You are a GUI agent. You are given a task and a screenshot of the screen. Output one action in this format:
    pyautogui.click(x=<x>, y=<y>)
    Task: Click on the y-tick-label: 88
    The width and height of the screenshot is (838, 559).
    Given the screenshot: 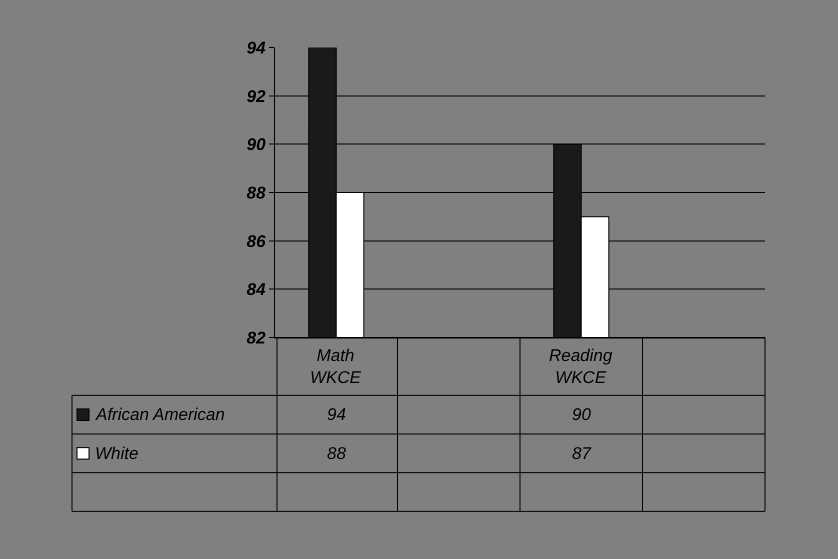 What is the action you would take?
    pyautogui.click(x=256, y=192)
    